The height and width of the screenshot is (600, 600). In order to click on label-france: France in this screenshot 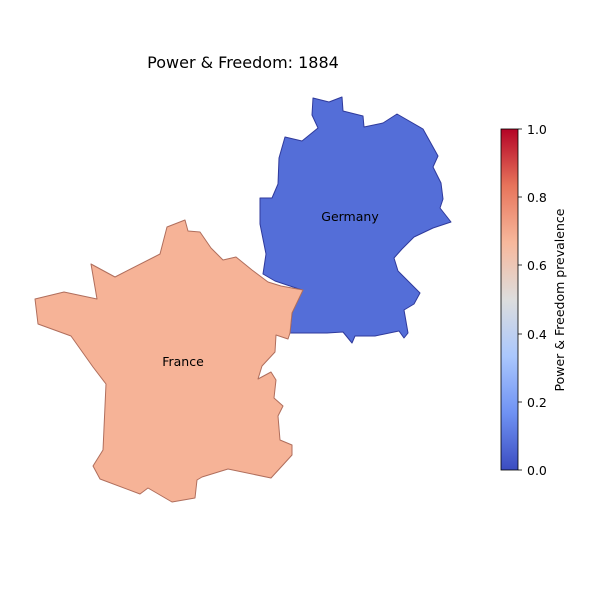, I will do `click(183, 361)`.